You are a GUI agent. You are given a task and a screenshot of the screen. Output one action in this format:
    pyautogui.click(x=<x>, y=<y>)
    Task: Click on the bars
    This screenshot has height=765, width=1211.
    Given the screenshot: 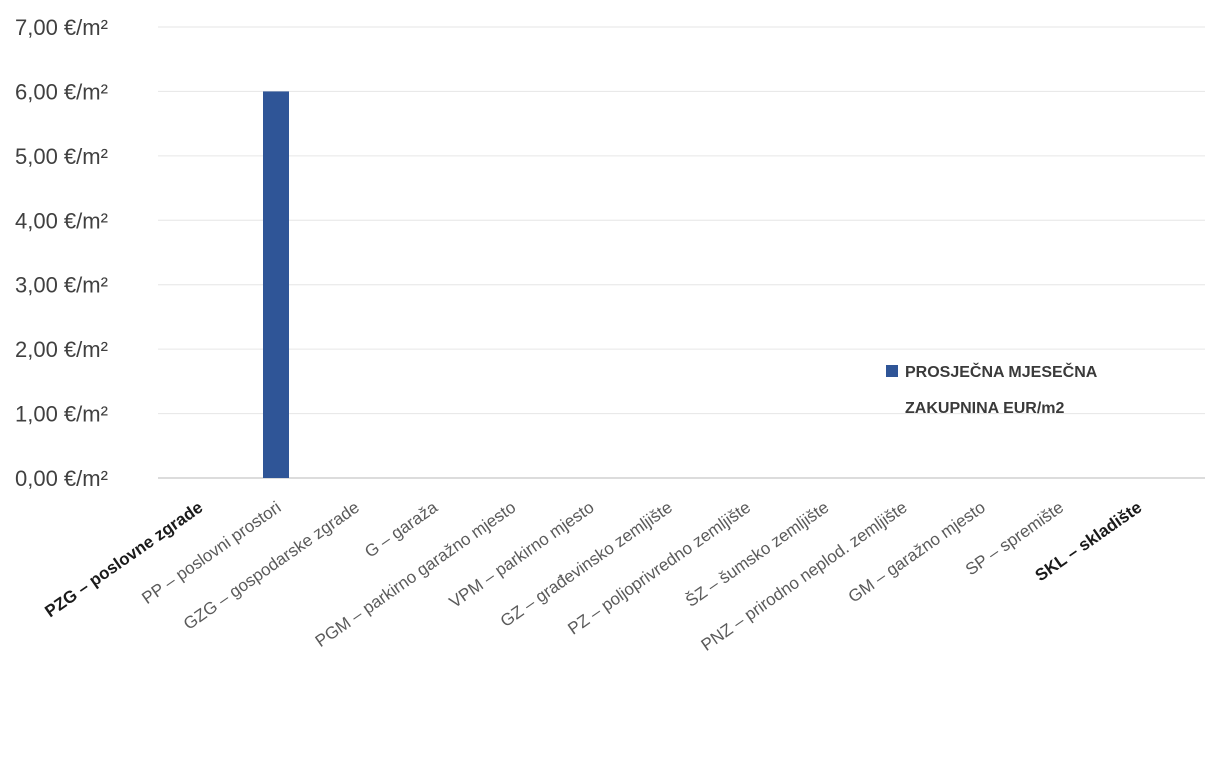 What is the action you would take?
    pyautogui.click(x=276, y=284)
    